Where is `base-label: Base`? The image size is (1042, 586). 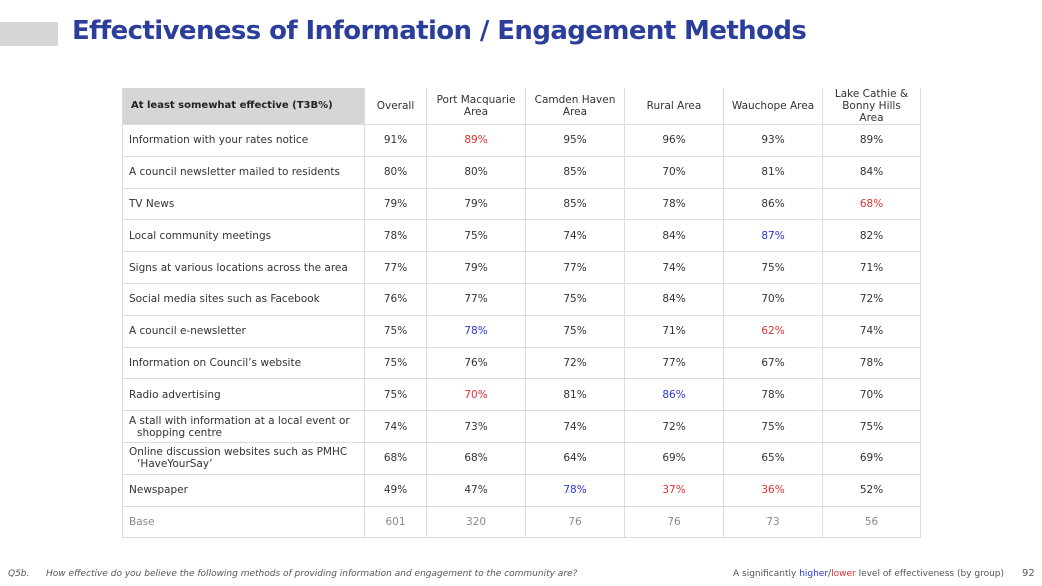
base-label: Base is located at coordinates (243, 522).